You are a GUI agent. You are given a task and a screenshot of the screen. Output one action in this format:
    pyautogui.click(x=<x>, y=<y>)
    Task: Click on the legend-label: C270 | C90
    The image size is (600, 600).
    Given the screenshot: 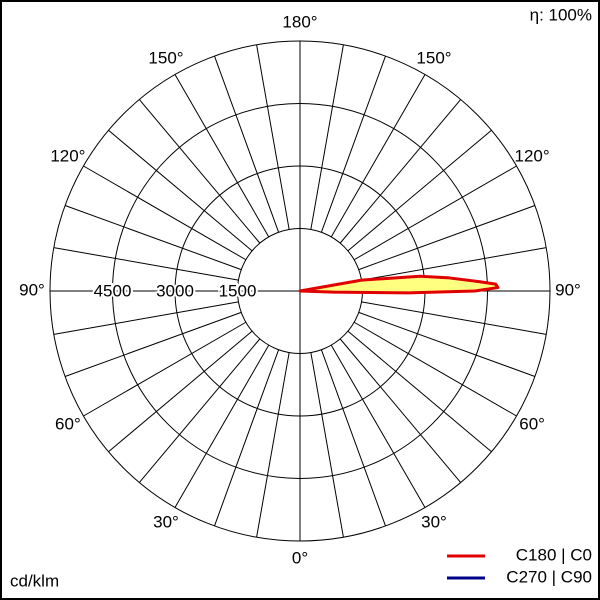 What is the action you would take?
    pyautogui.click(x=549, y=576)
    